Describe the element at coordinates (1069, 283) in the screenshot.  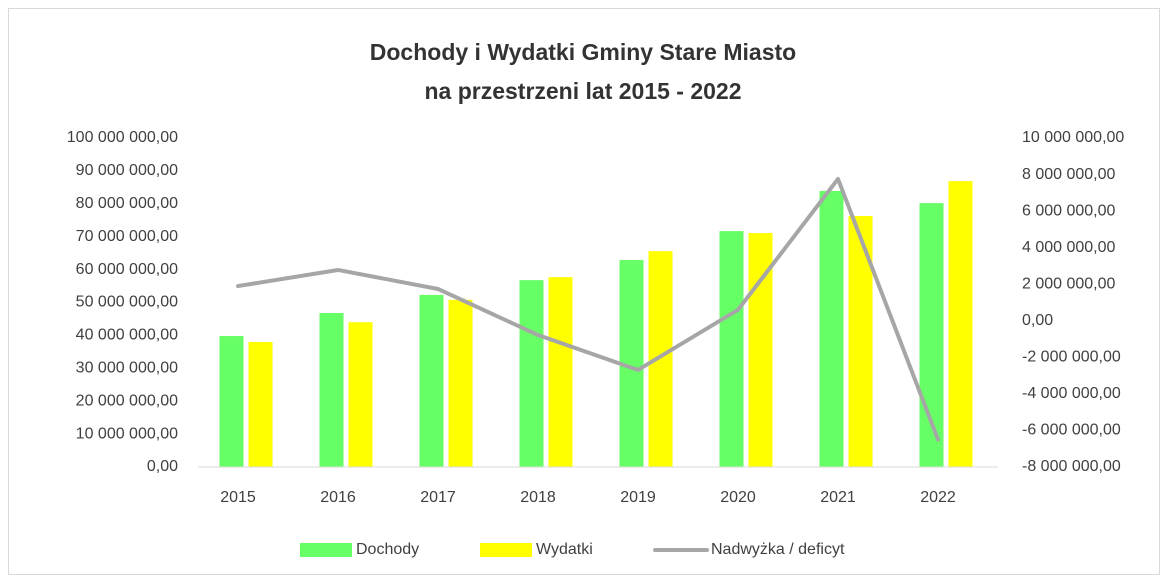
I see `y2-tick-label: 2 000 000,00` at that location.